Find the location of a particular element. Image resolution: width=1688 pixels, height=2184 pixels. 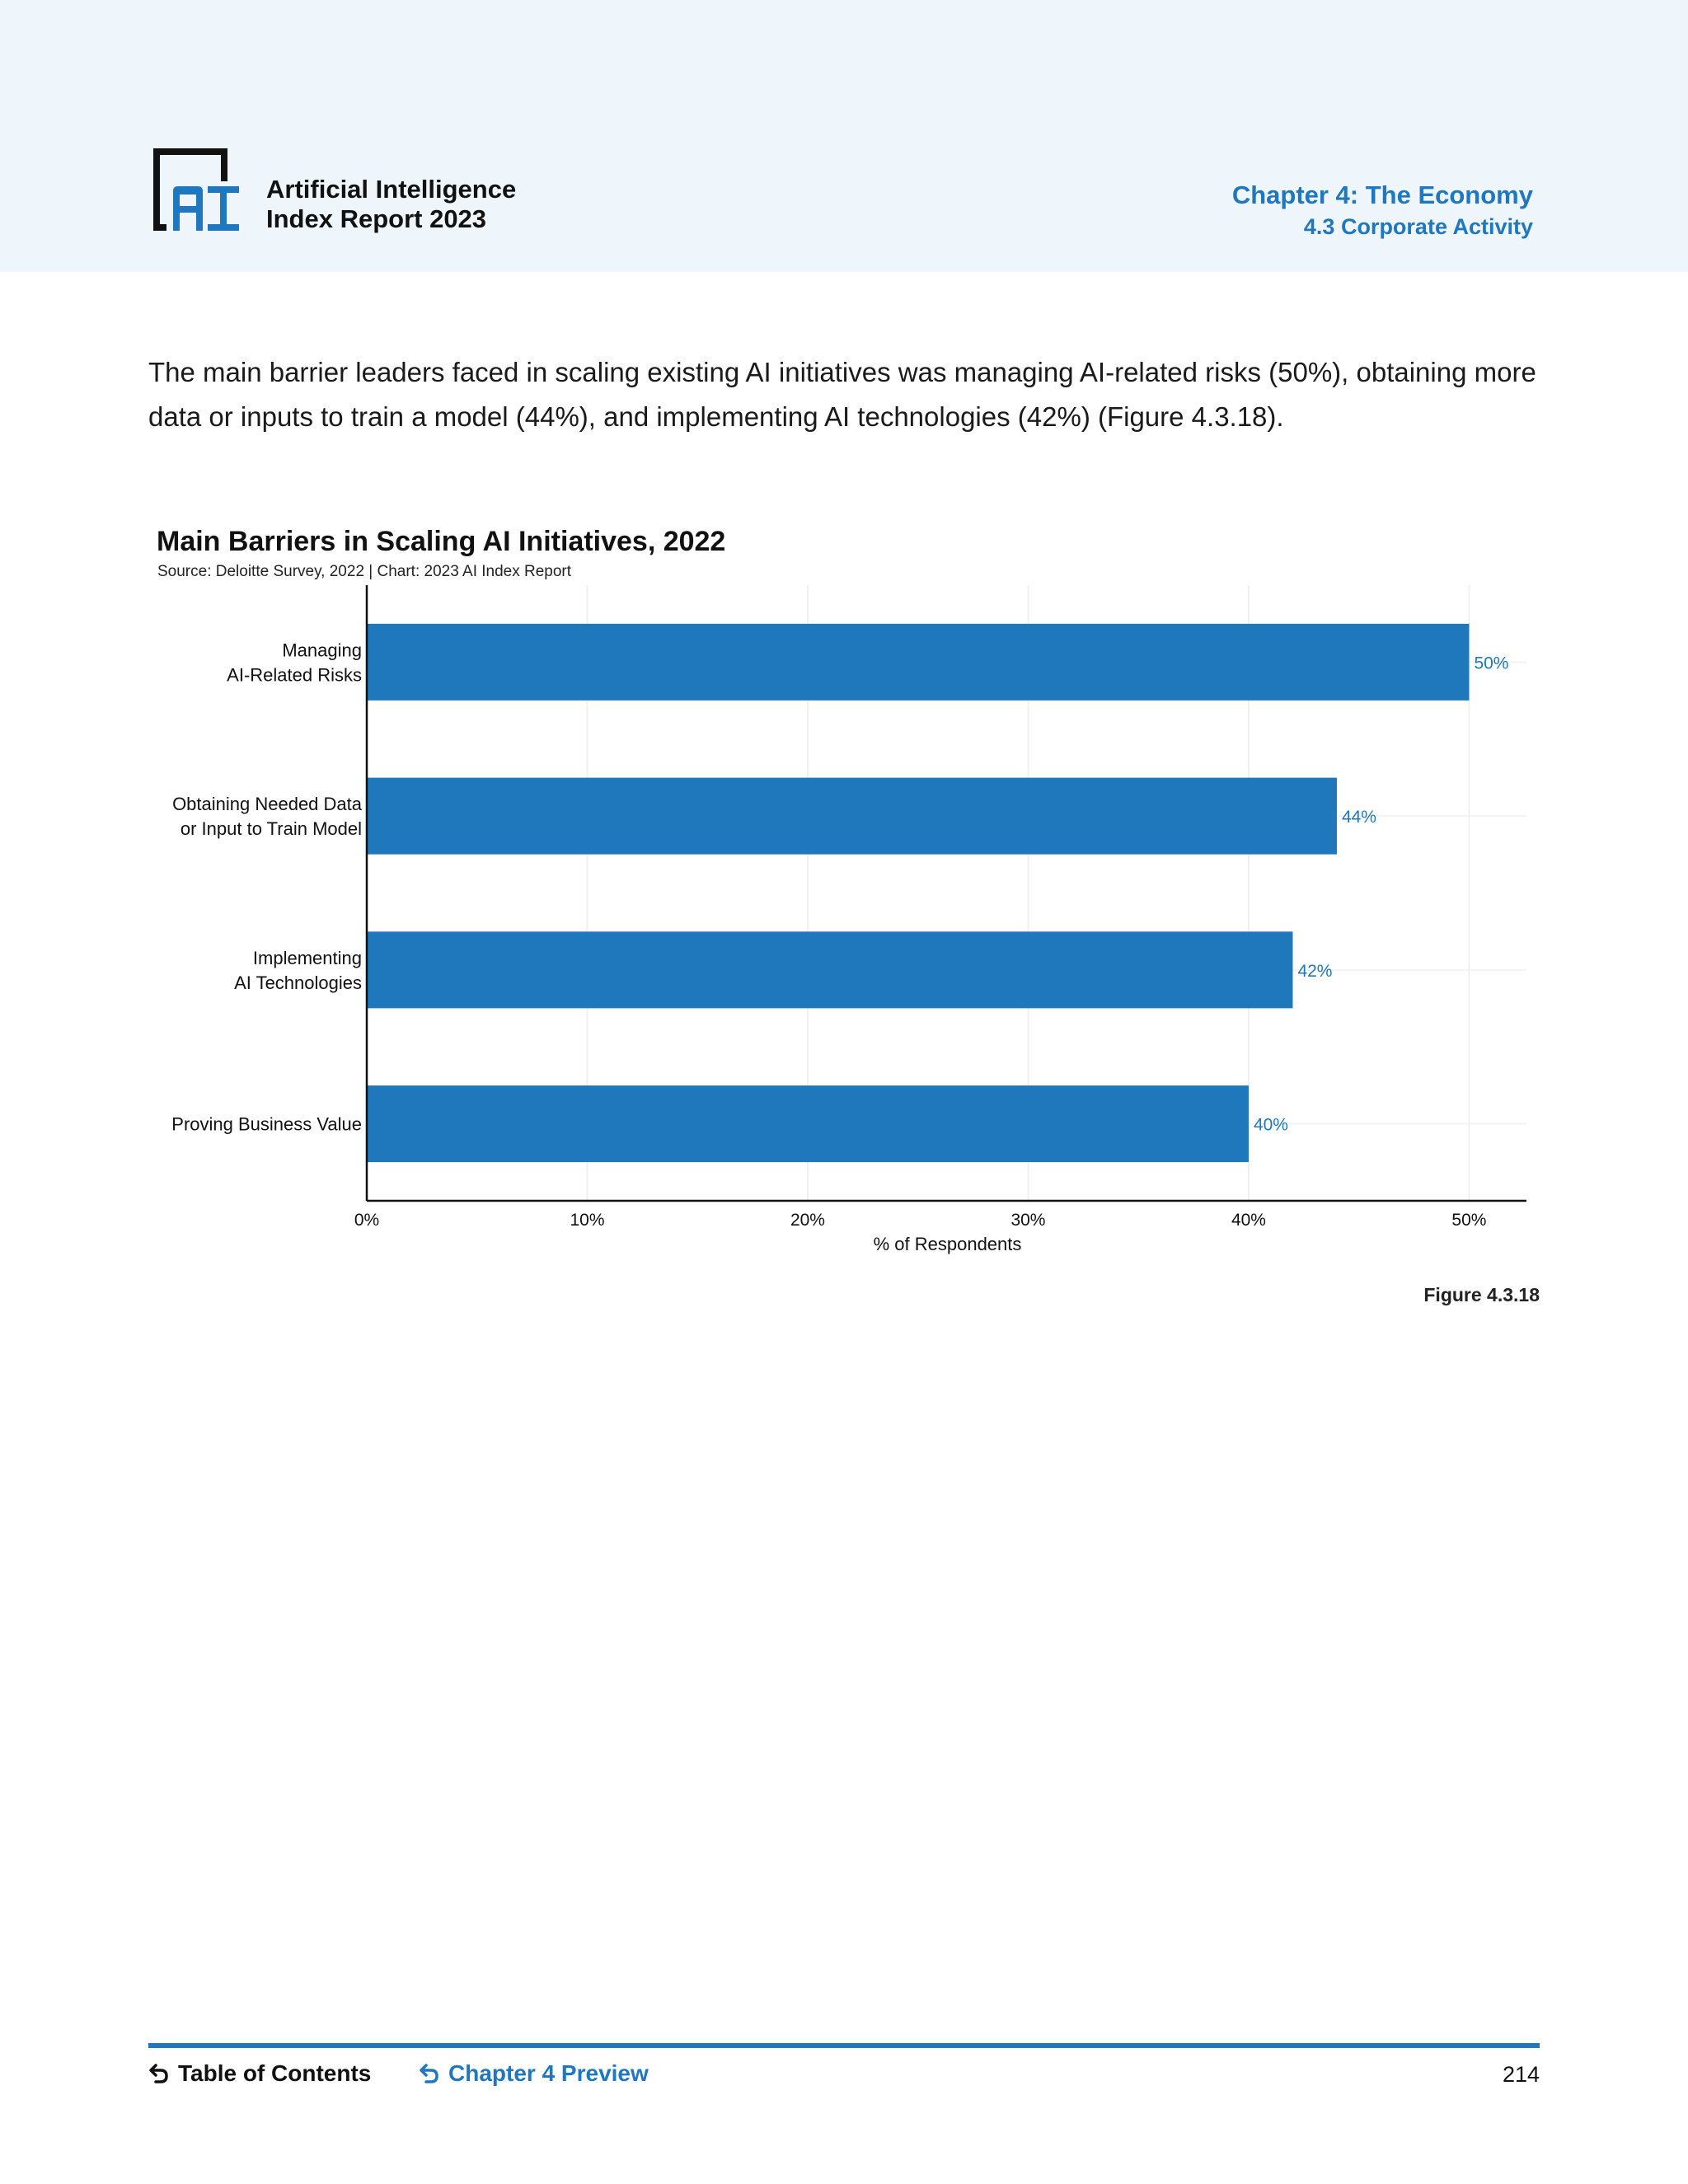

report-title-line2: Index Report 2023 is located at coordinates (376, 218).